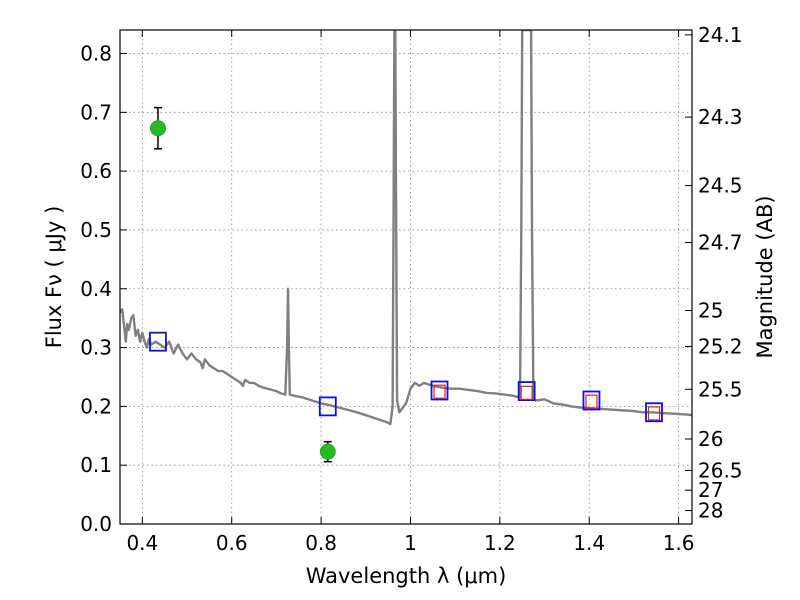 The image size is (800, 600). Describe the element at coordinates (96, 289) in the screenshot. I see `y-tick-label: 0.4` at that location.